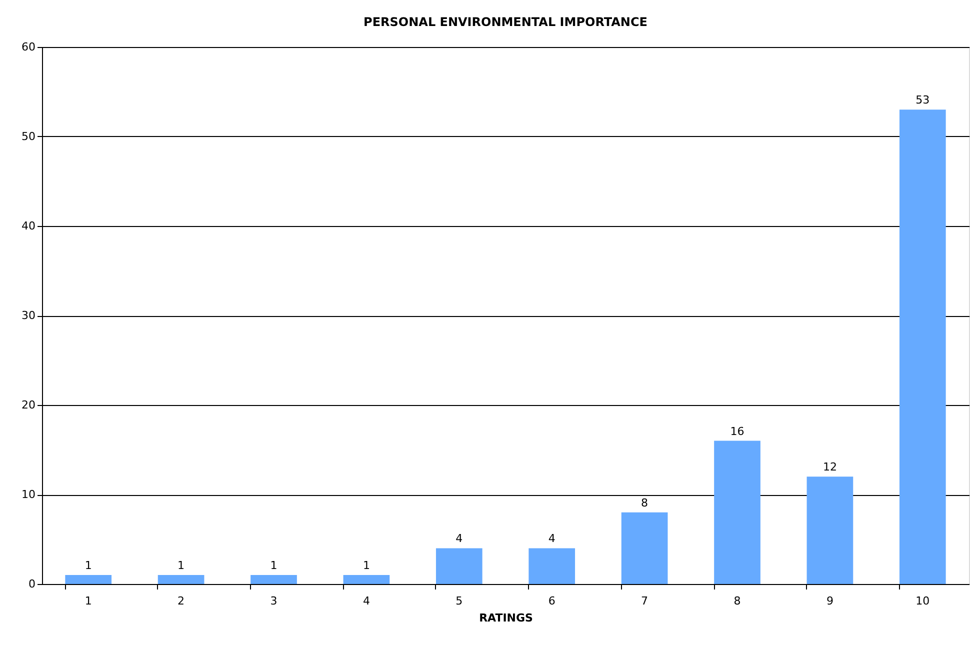  Describe the element at coordinates (366, 601) in the screenshot. I see `x-tick-label: 4` at that location.